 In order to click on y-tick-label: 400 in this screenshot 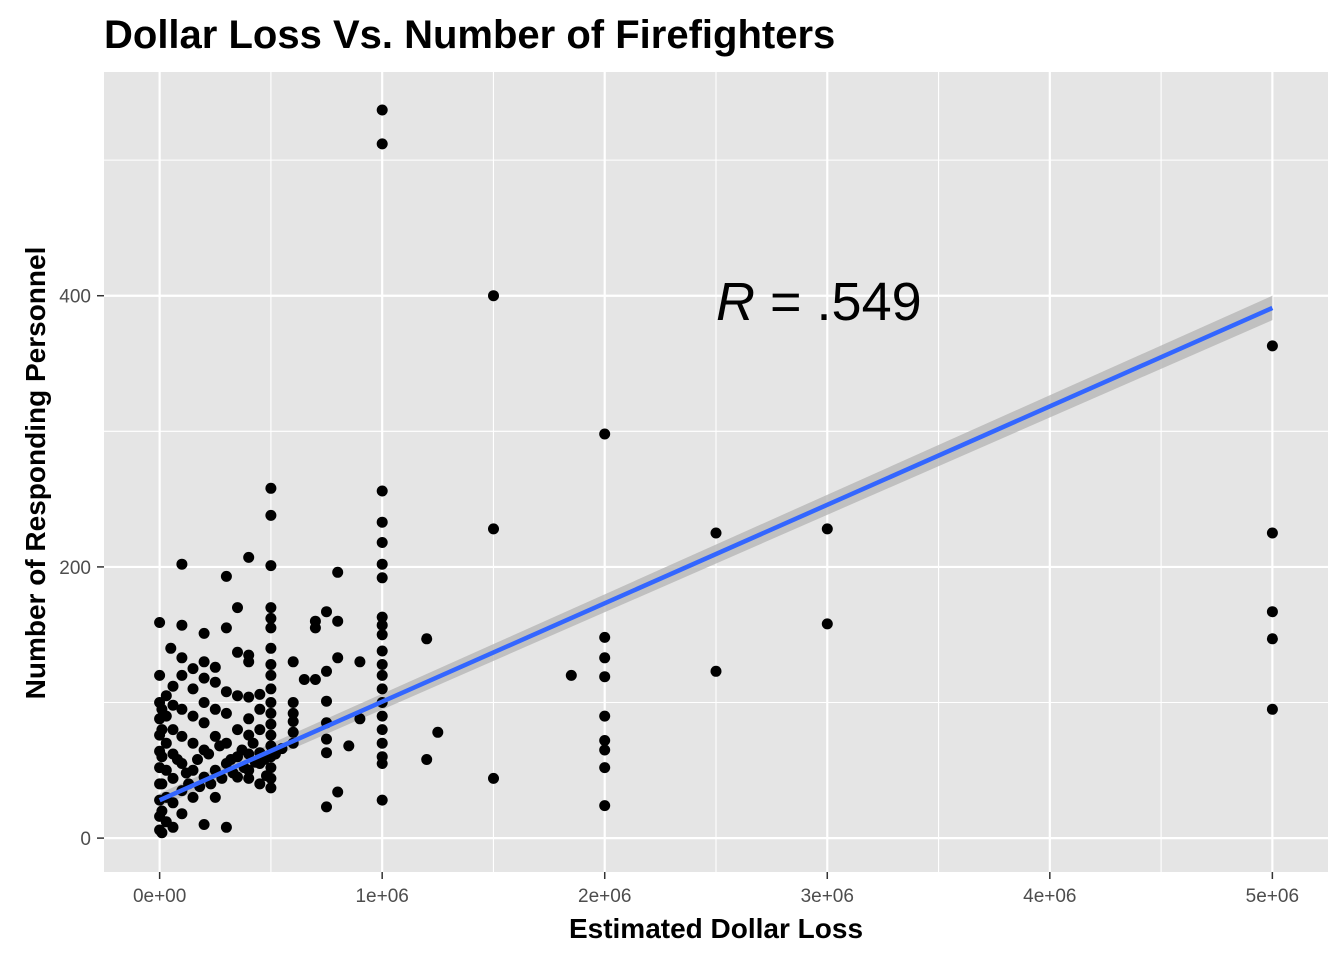, I will do `click(75, 297)`.